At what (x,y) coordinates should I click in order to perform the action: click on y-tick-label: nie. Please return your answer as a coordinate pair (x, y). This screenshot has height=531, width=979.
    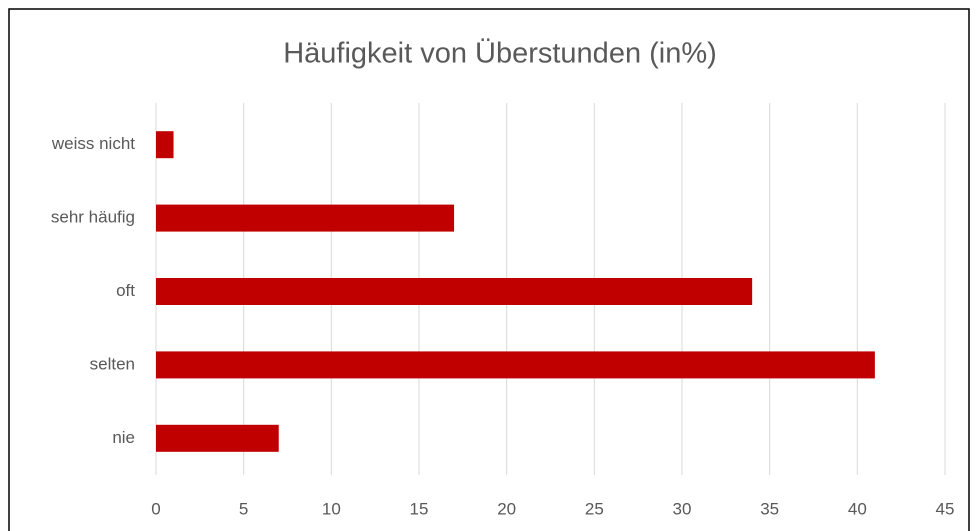
    Looking at the image, I should click on (123, 437).